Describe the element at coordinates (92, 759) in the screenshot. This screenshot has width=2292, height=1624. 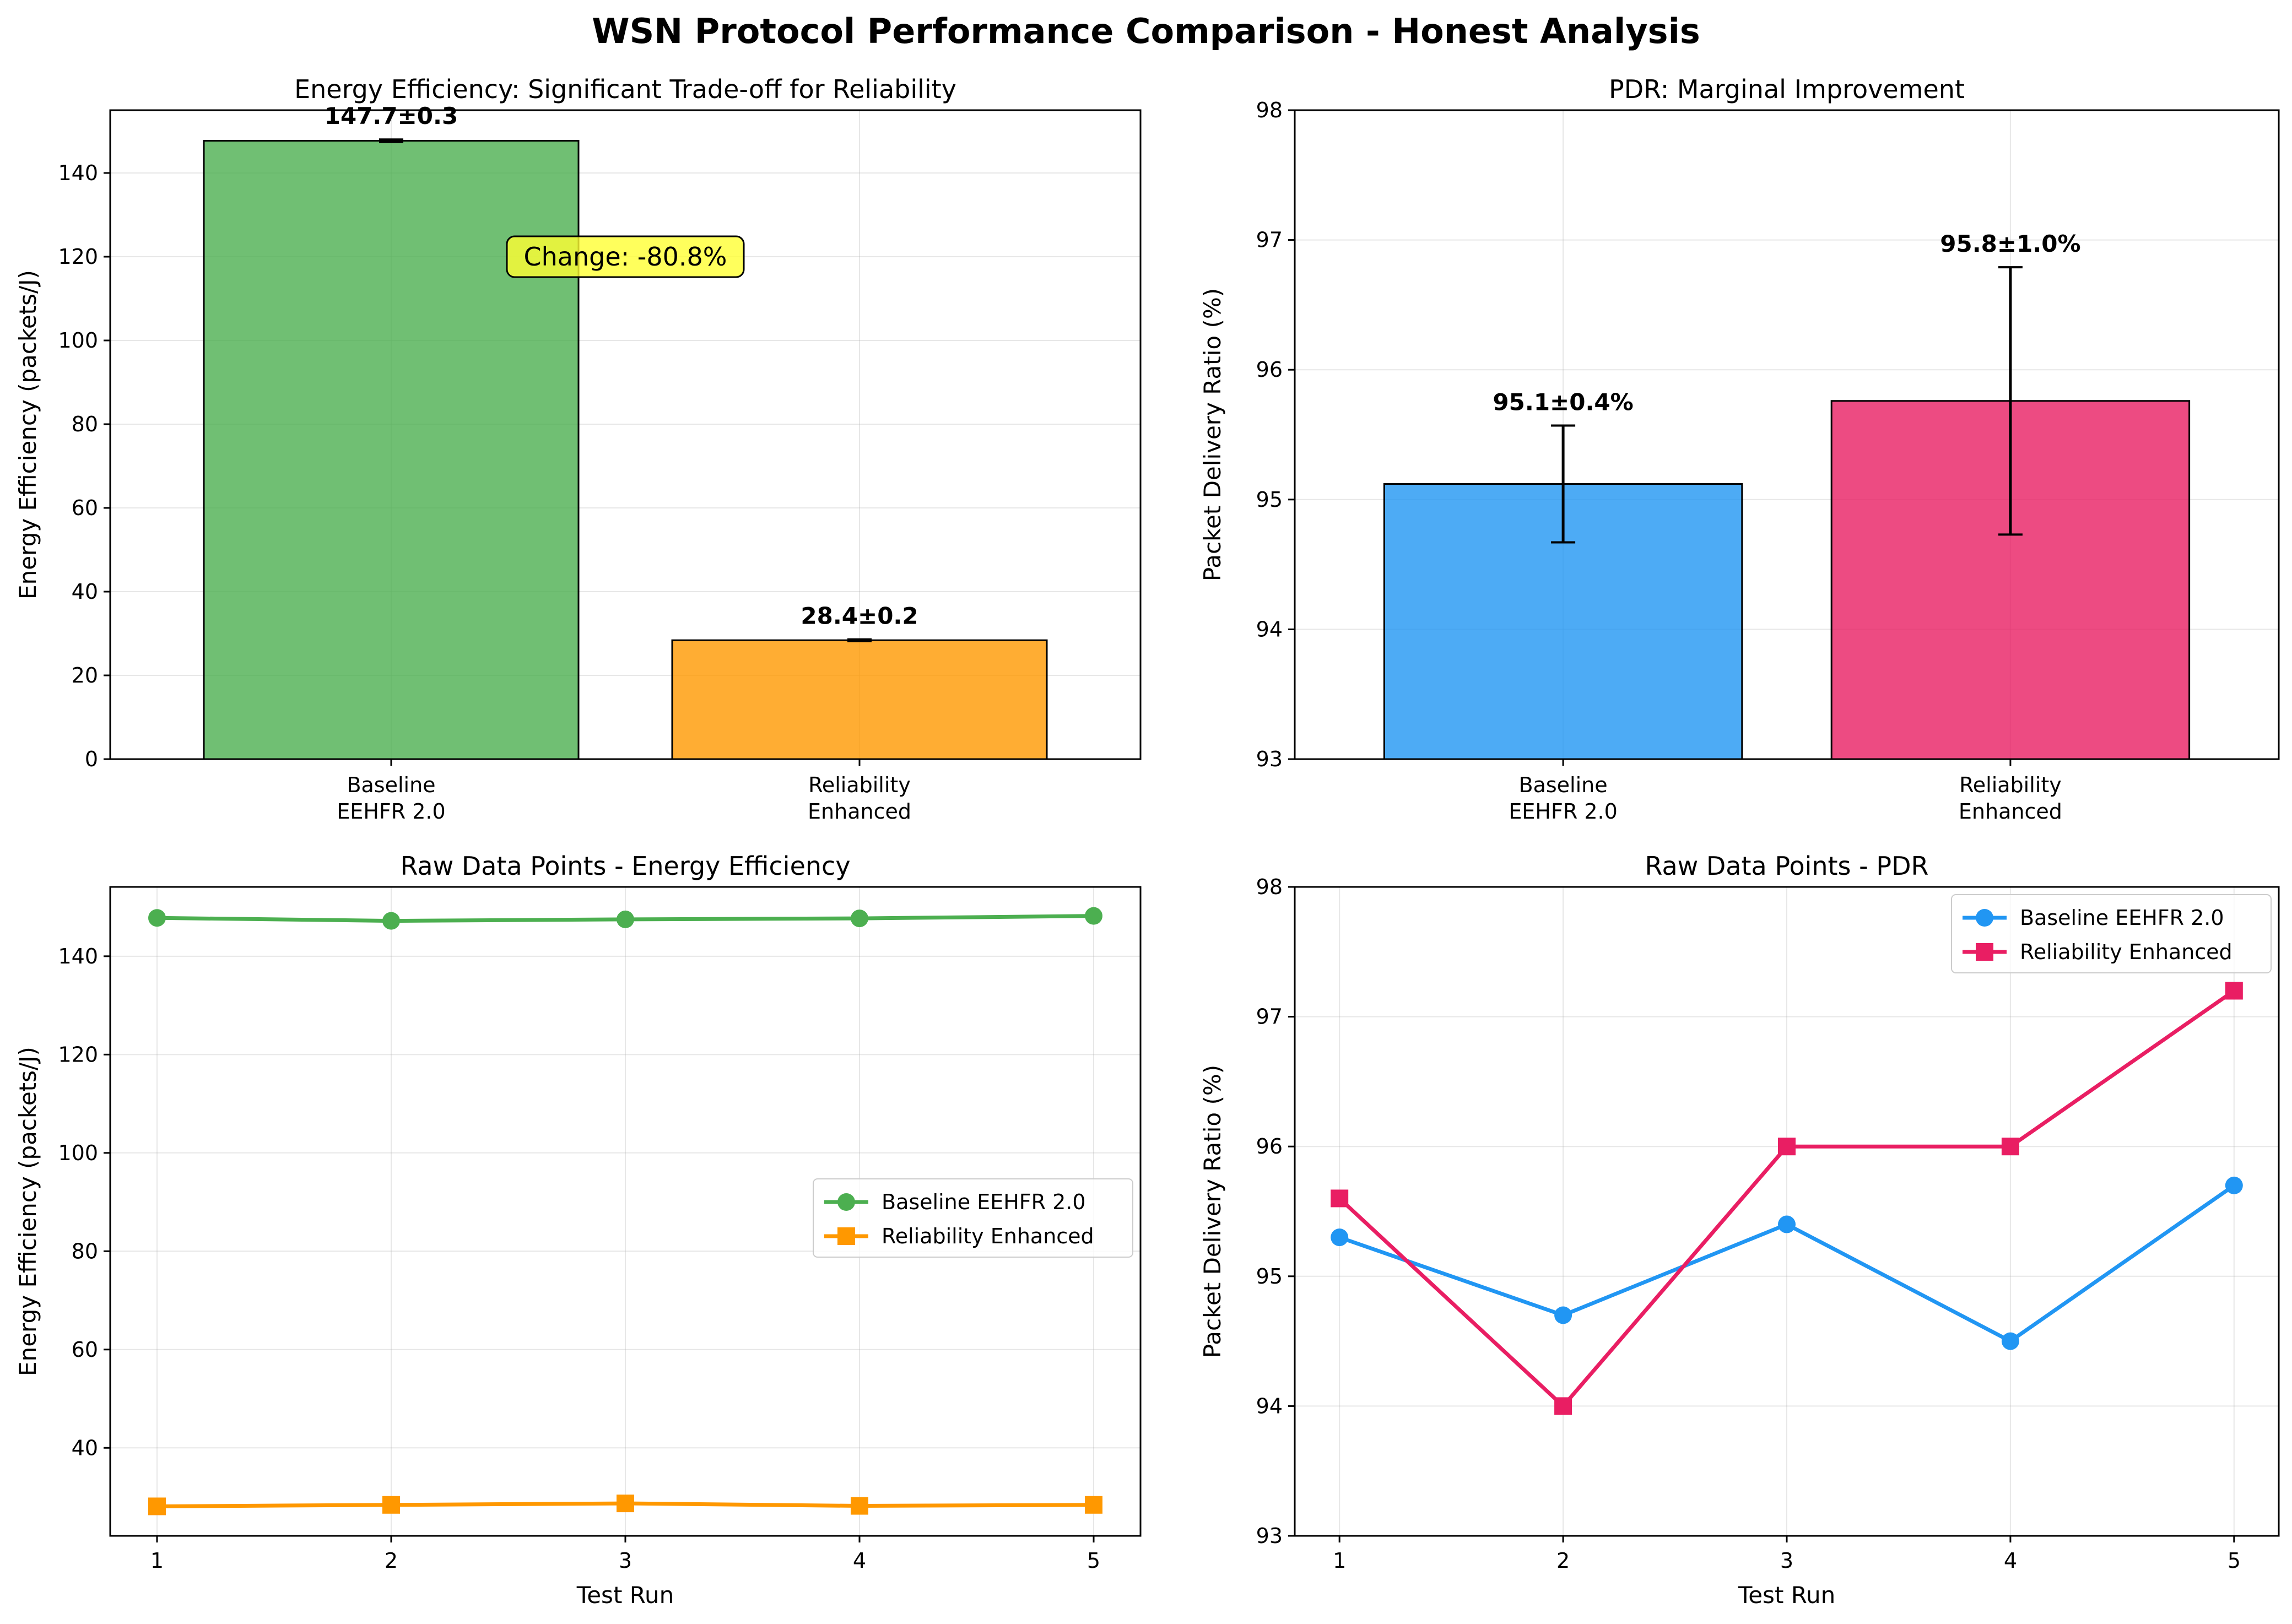
I see `y-tick-label: 0` at that location.